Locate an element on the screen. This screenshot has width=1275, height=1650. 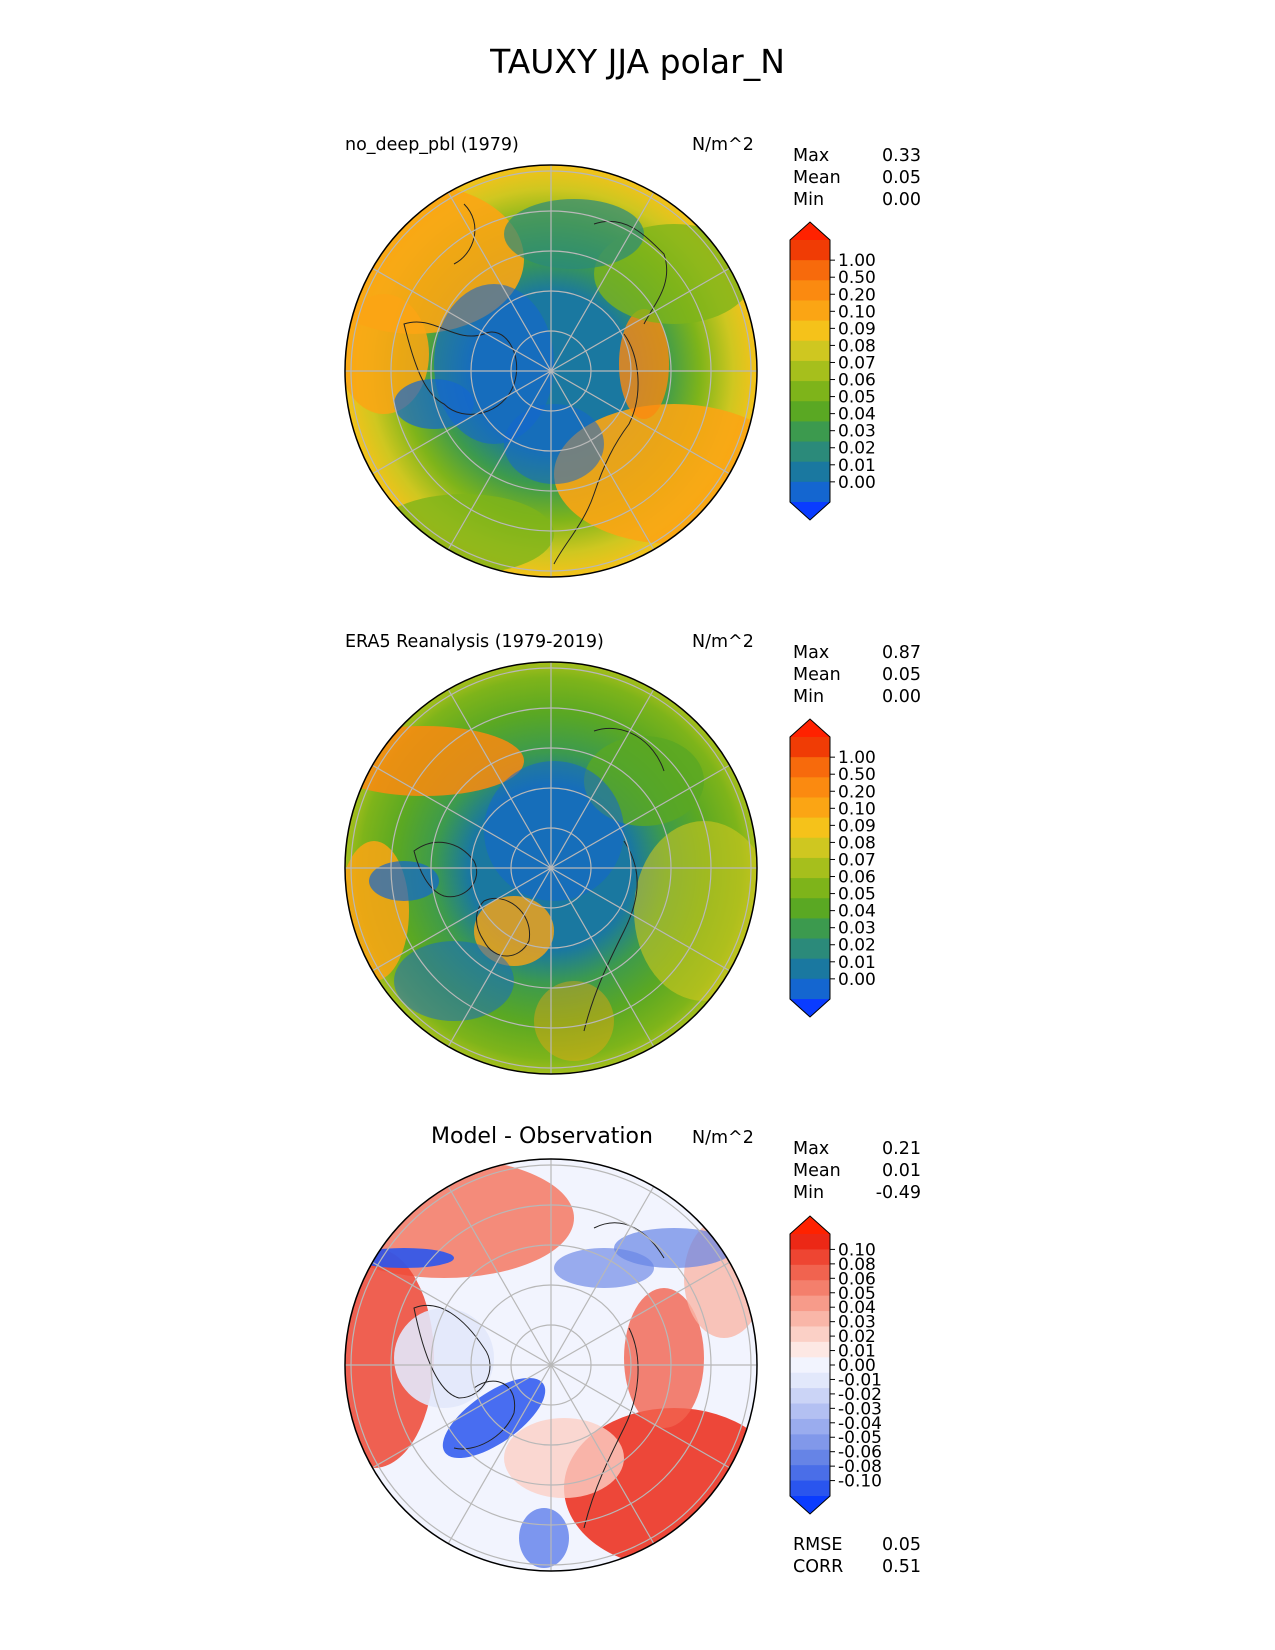
panel-3-polar-map is located at coordinates (551, 1365).